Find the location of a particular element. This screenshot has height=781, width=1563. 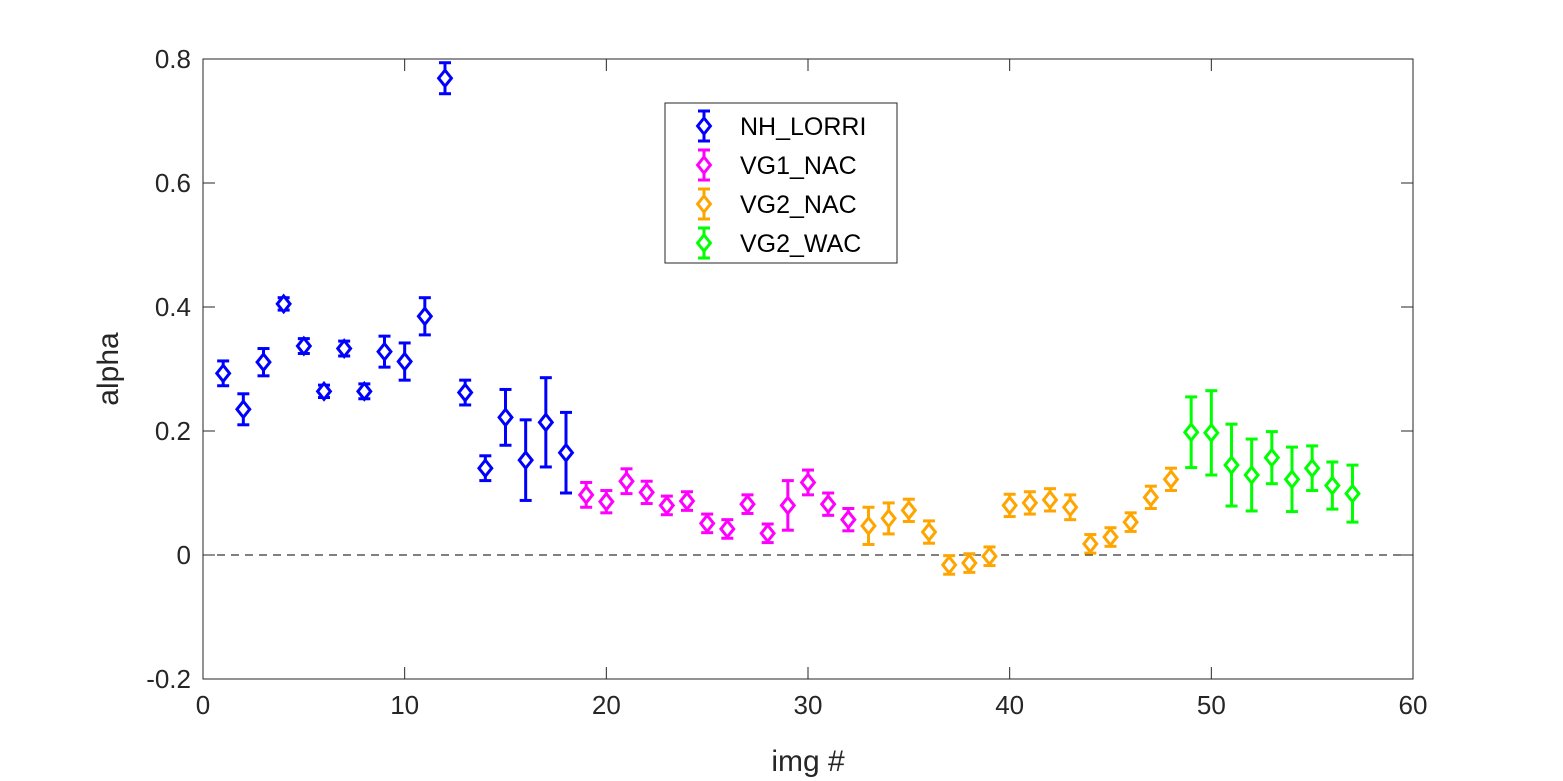

x-tick-label: 50 is located at coordinates (1211, 705).